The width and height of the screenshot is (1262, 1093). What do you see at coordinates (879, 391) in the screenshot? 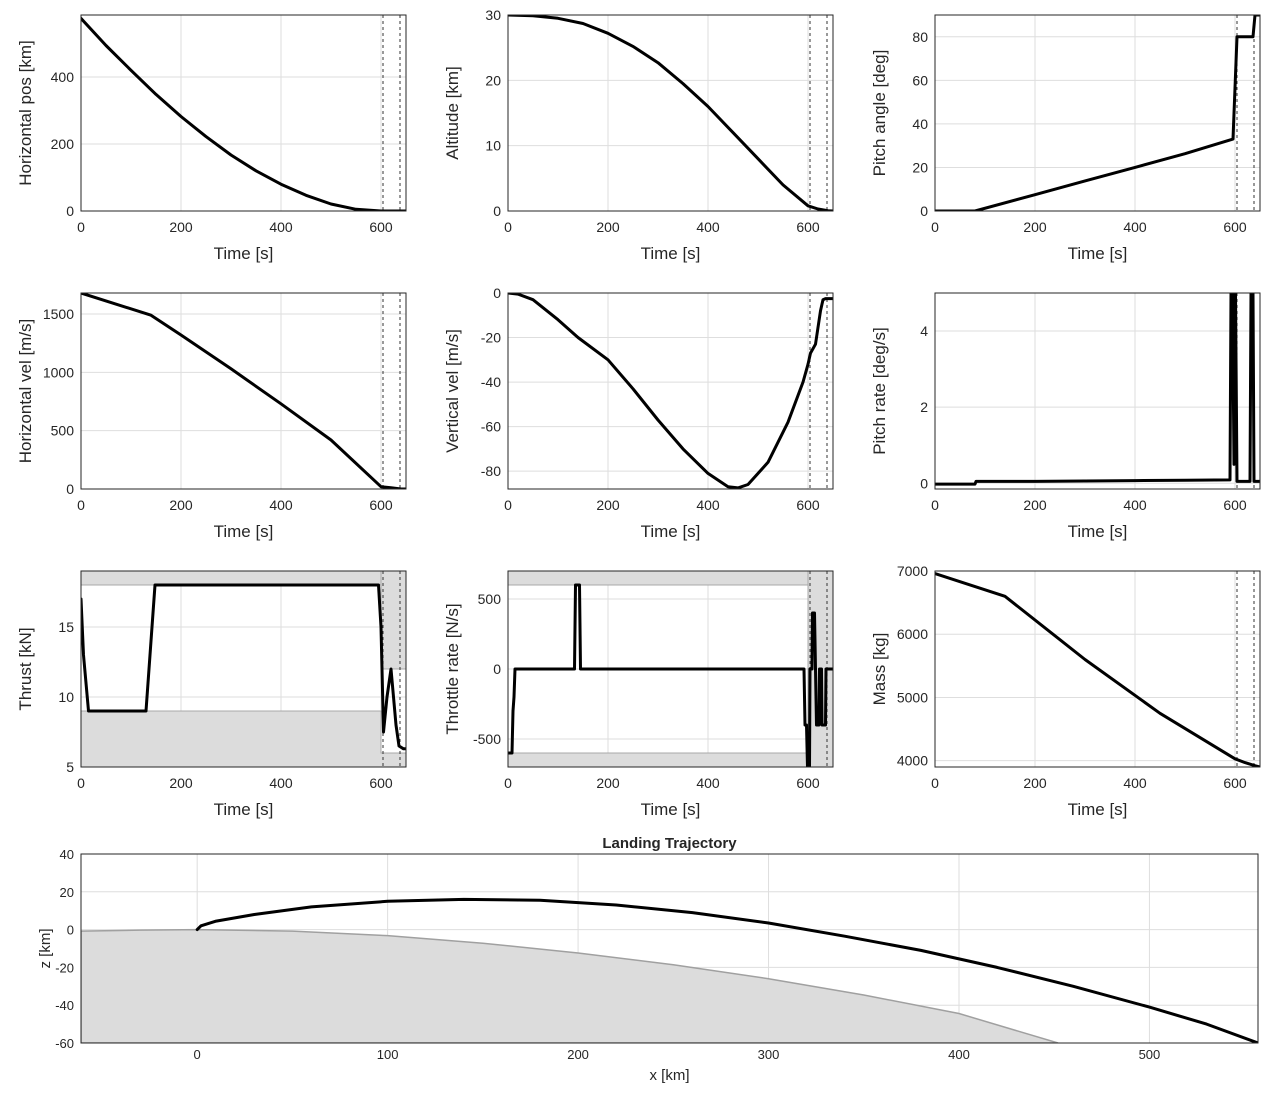
I see `y-axis-label: Pitch rate [deg/s]` at bounding box center [879, 391].